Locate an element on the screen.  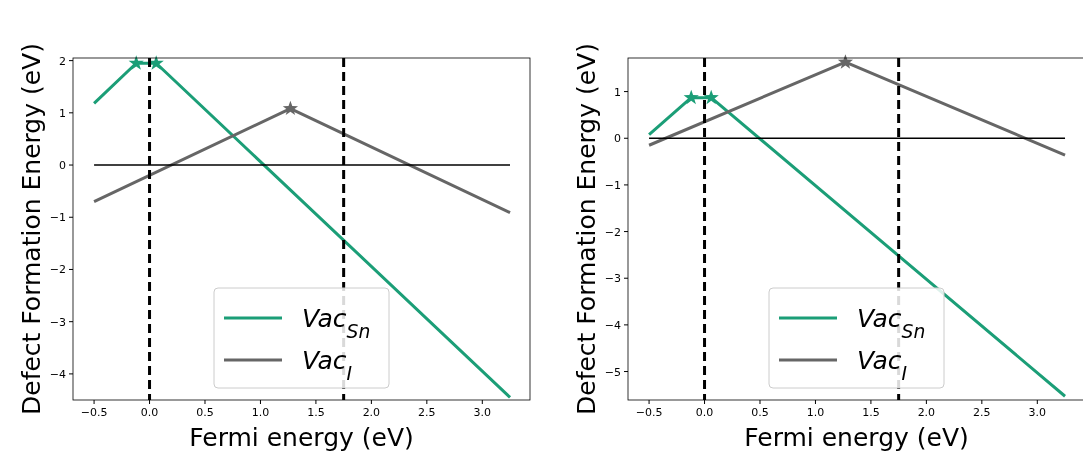
y-tick-label: −5 is located at coordinates (612, 372).